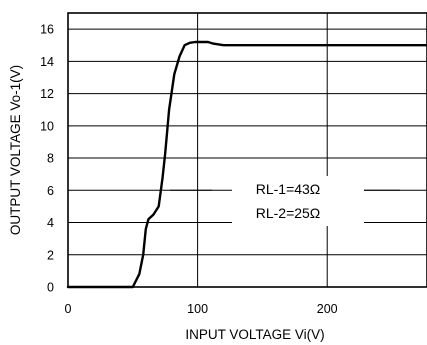 This screenshot has height=345, width=427. What do you see at coordinates (327, 309) in the screenshot?
I see `x-tick-label: 200` at bounding box center [327, 309].